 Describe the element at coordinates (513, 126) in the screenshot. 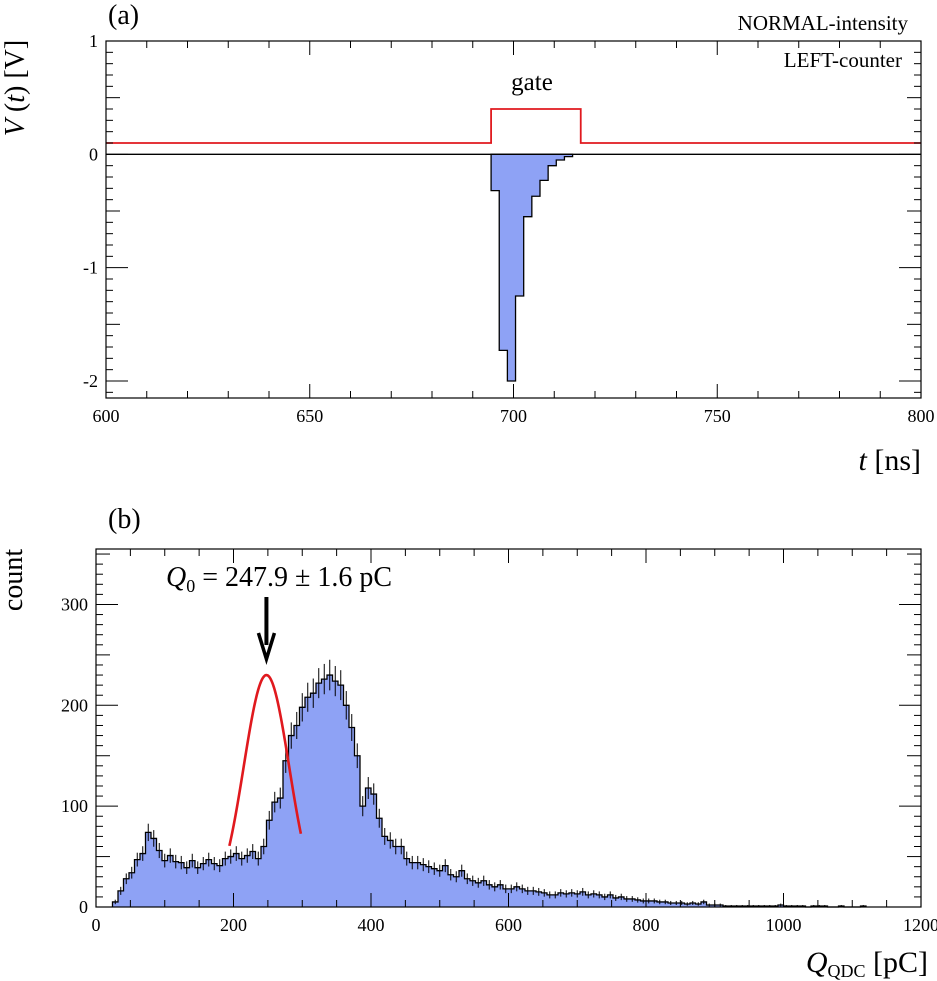

I see `gate-signal-line` at that location.